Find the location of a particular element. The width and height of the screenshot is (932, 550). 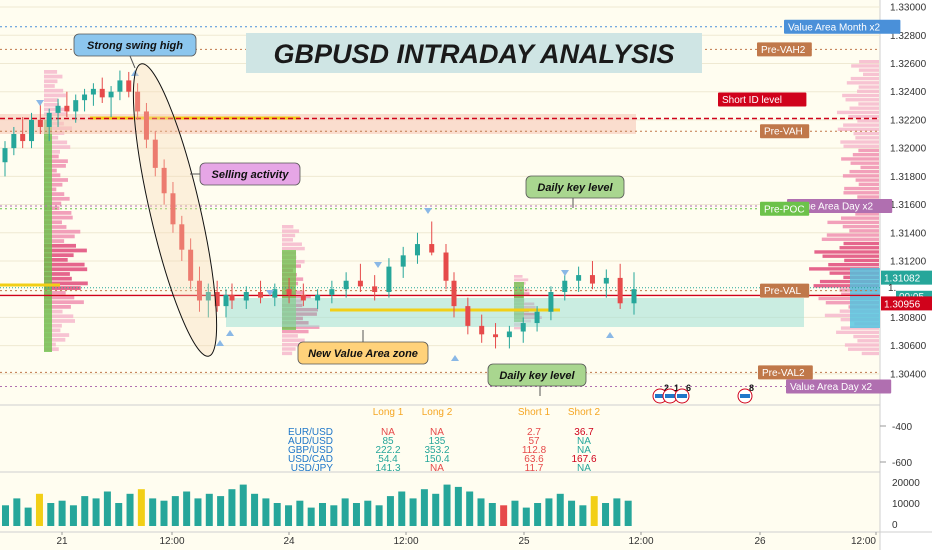

title-bg is located at coordinates (474, 53).